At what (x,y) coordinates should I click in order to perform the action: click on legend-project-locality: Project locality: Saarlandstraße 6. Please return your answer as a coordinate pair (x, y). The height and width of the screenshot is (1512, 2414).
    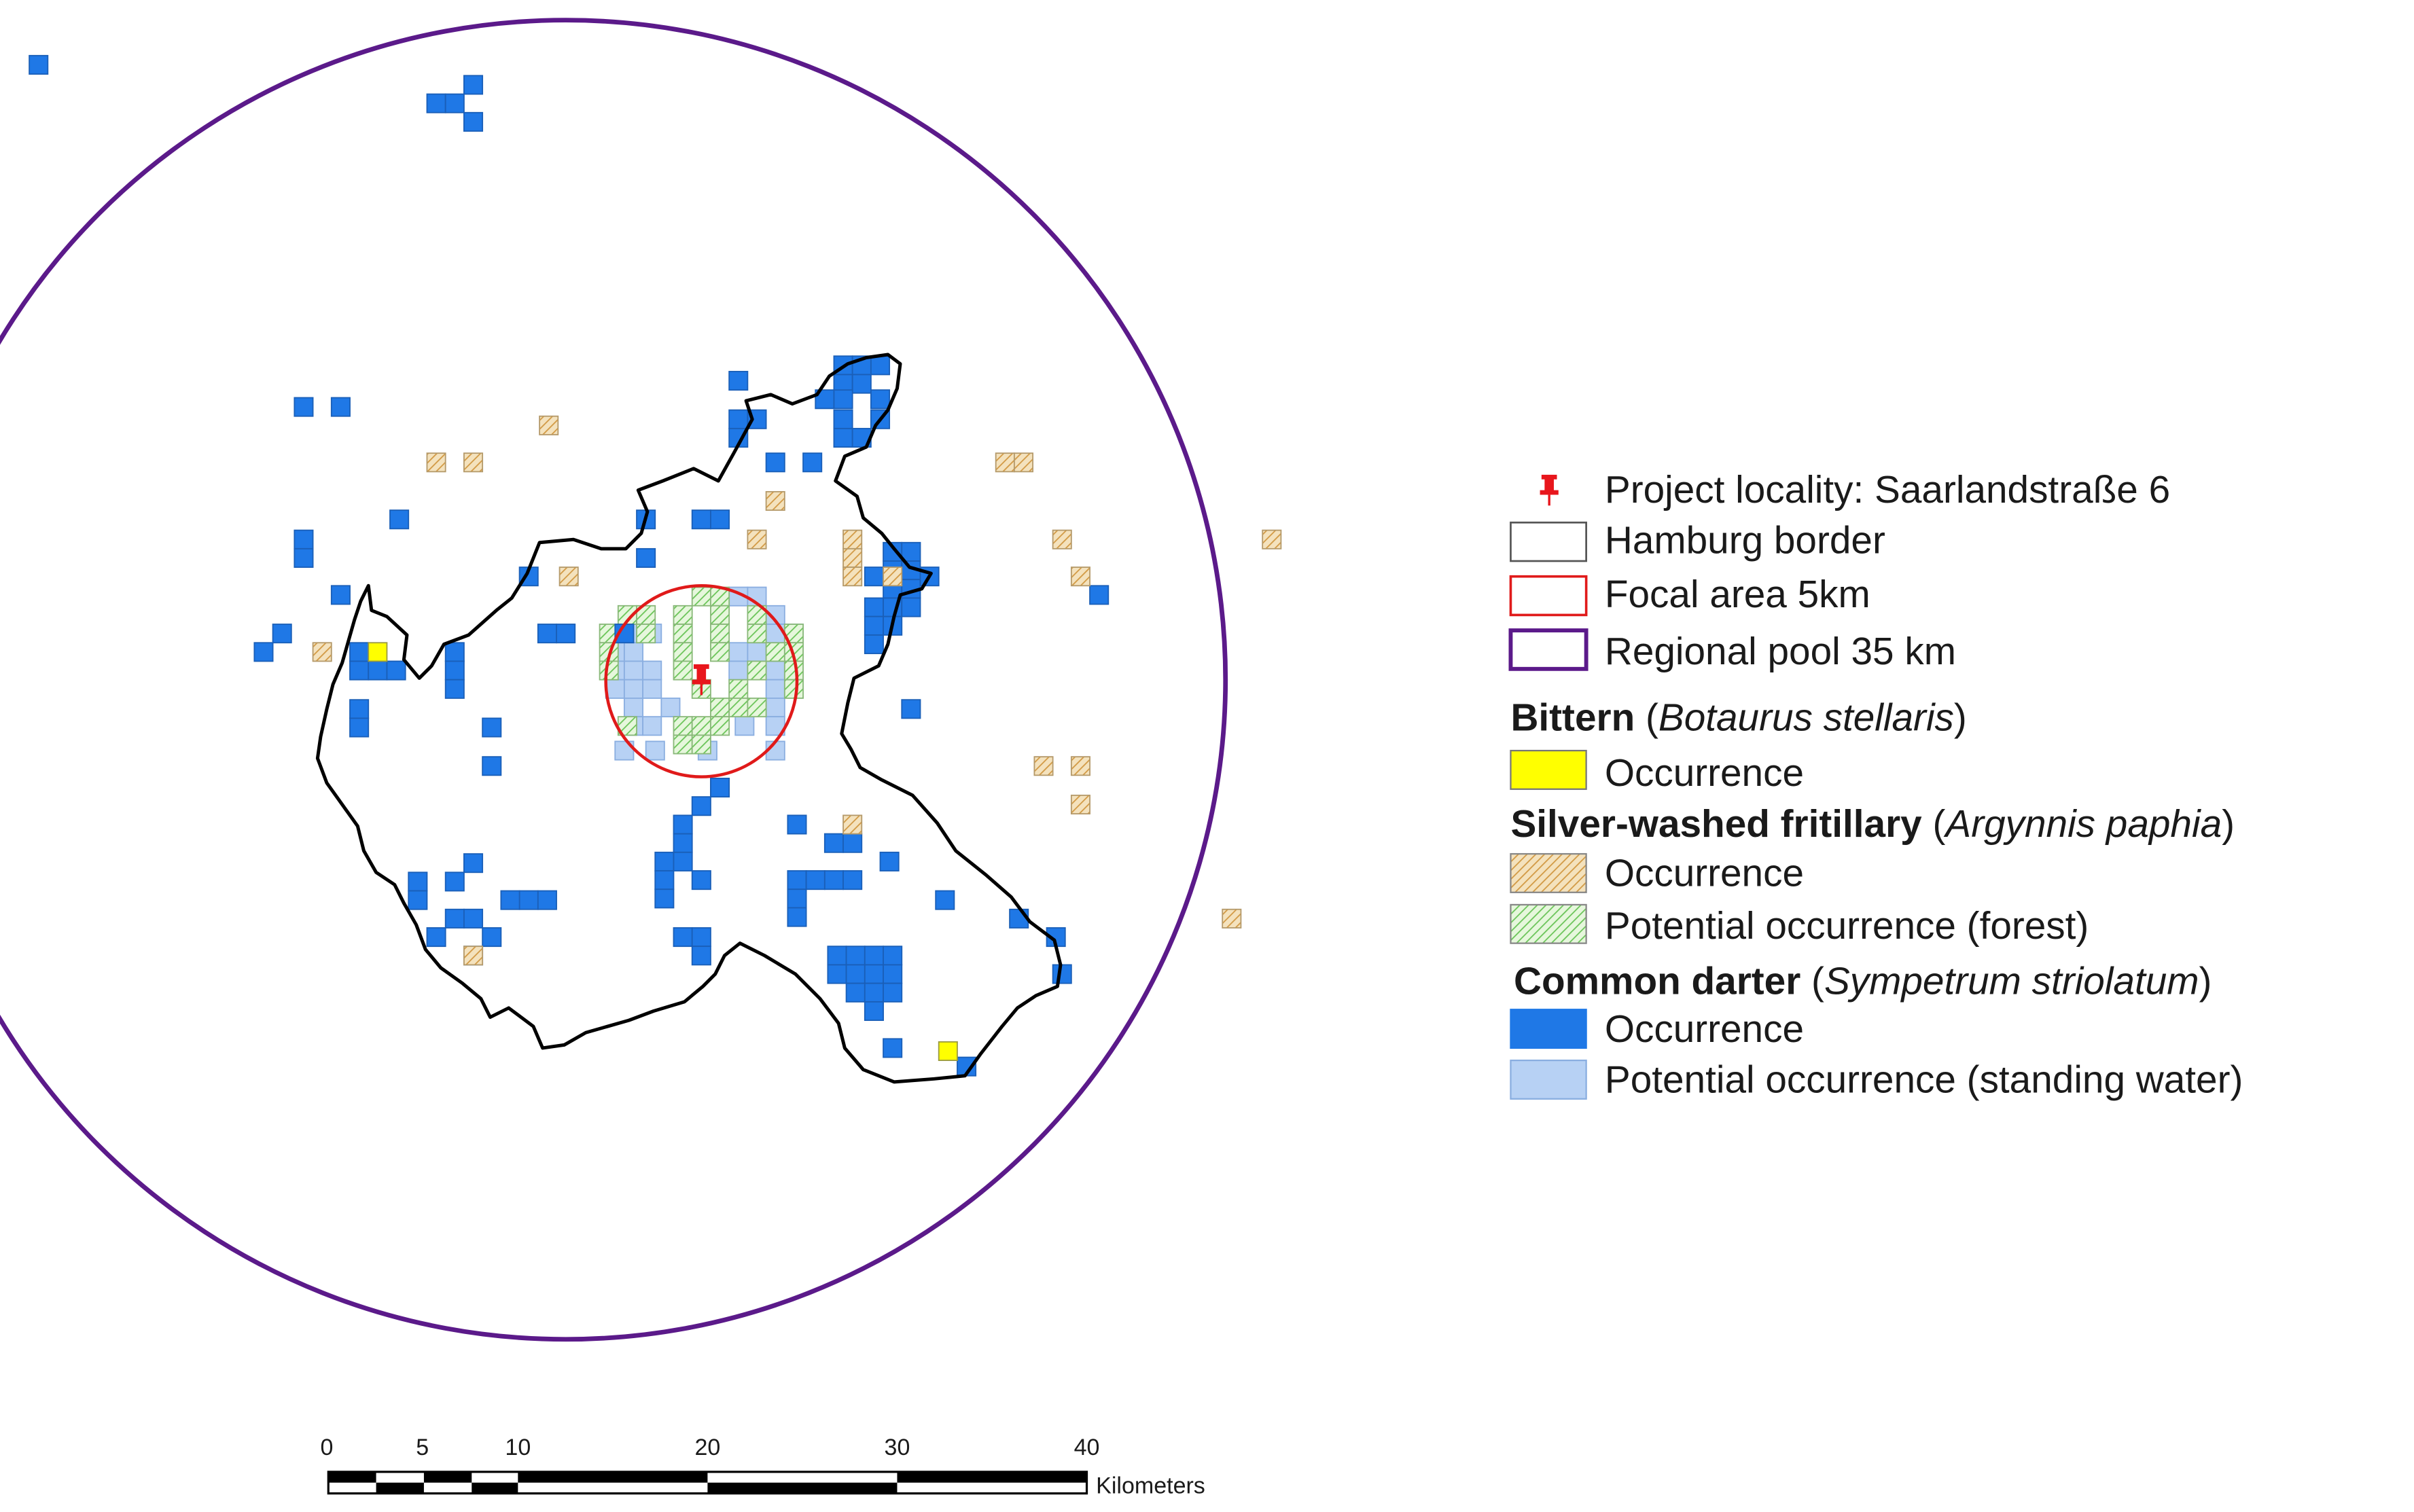
    Looking at the image, I should click on (1887, 490).